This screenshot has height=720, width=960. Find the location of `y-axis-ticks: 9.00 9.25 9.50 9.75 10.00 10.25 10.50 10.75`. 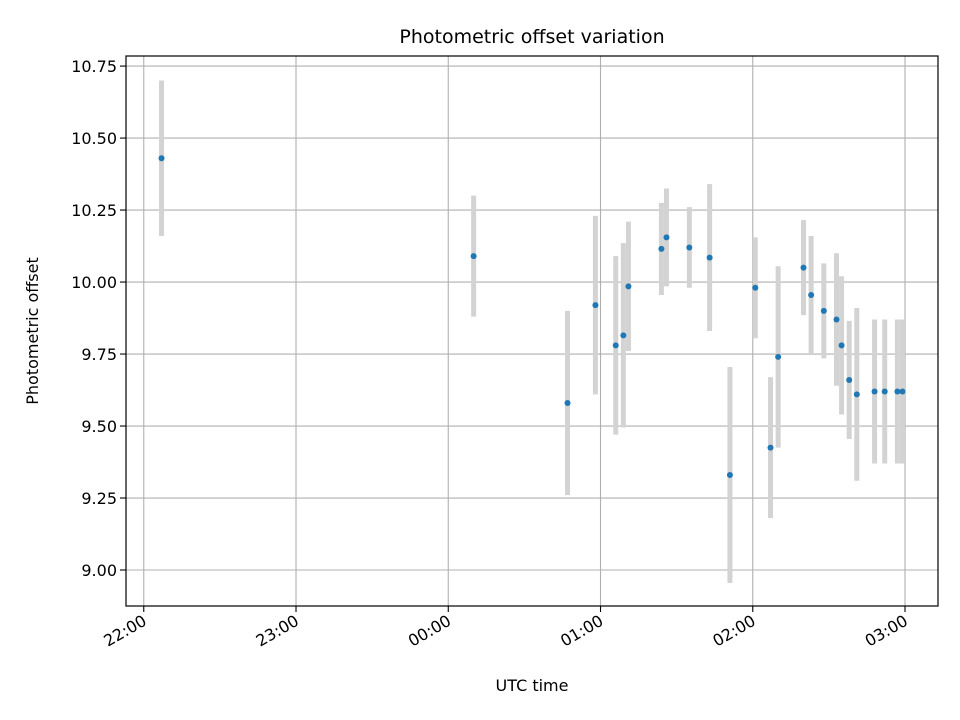

y-axis-ticks: 9.00 9.25 9.50 9.75 10.00 10.25 10.50 10.75 is located at coordinates (98, 318).